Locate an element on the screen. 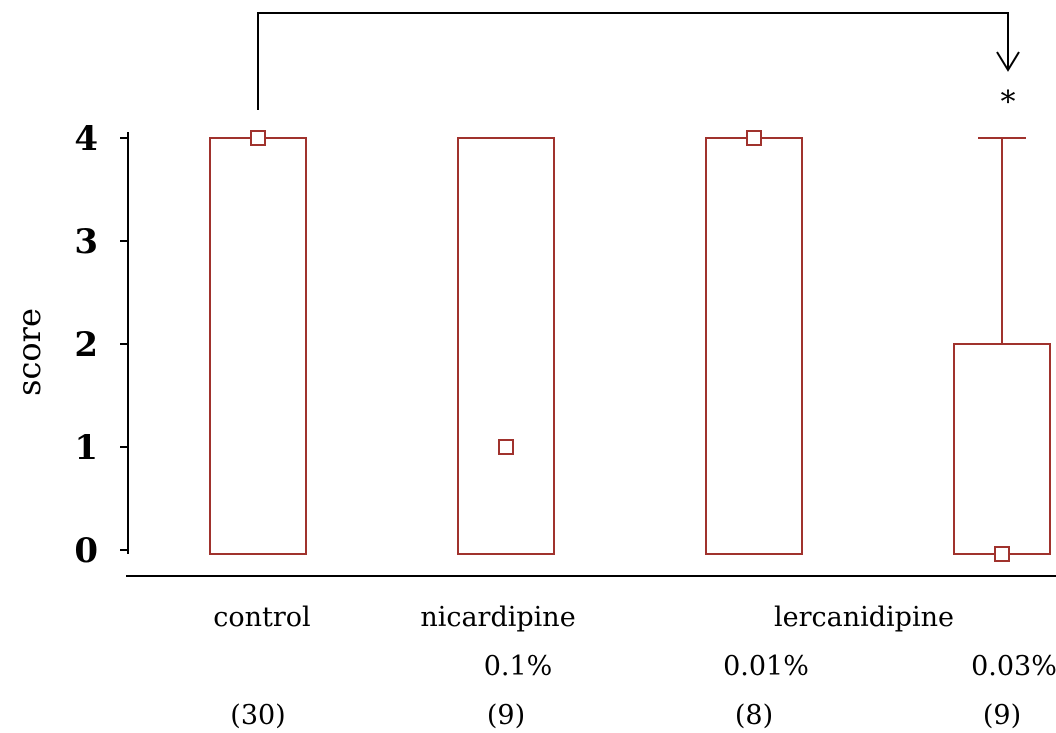 The width and height of the screenshot is (1056, 733). y-tick-label: 0 is located at coordinates (86, 551).